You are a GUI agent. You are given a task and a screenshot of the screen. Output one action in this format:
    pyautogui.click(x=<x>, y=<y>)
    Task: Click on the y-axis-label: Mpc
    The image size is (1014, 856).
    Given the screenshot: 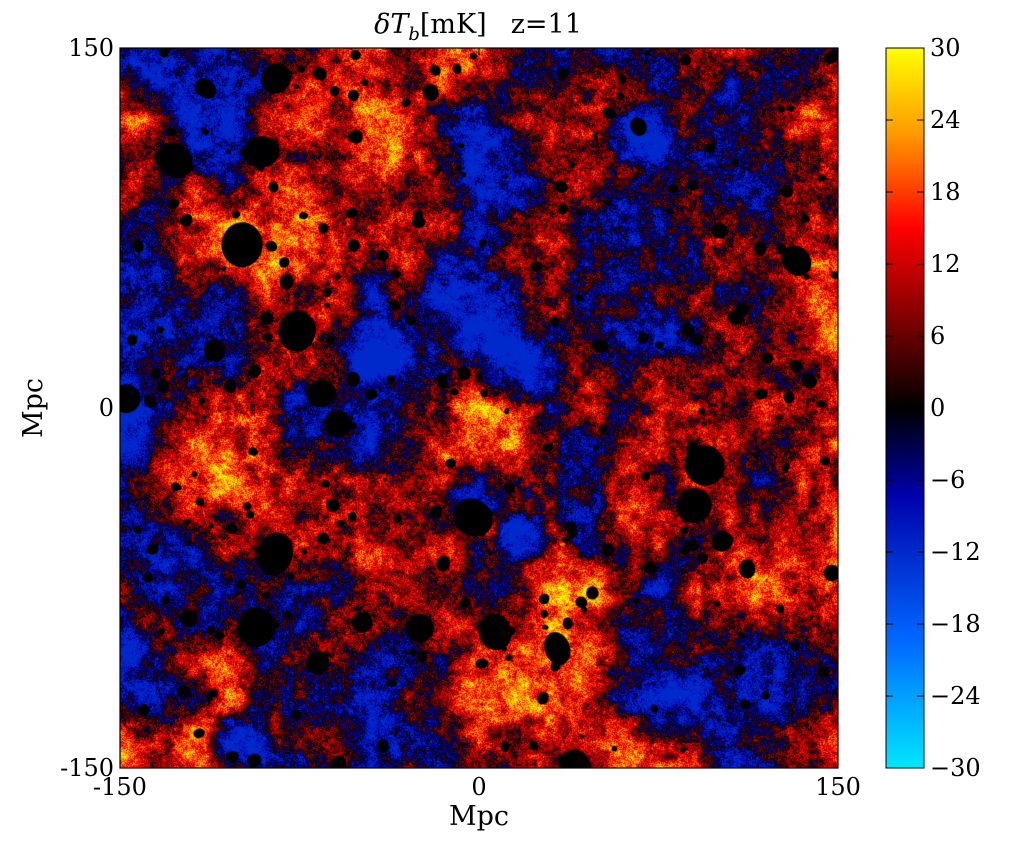 What is the action you would take?
    pyautogui.click(x=33, y=408)
    